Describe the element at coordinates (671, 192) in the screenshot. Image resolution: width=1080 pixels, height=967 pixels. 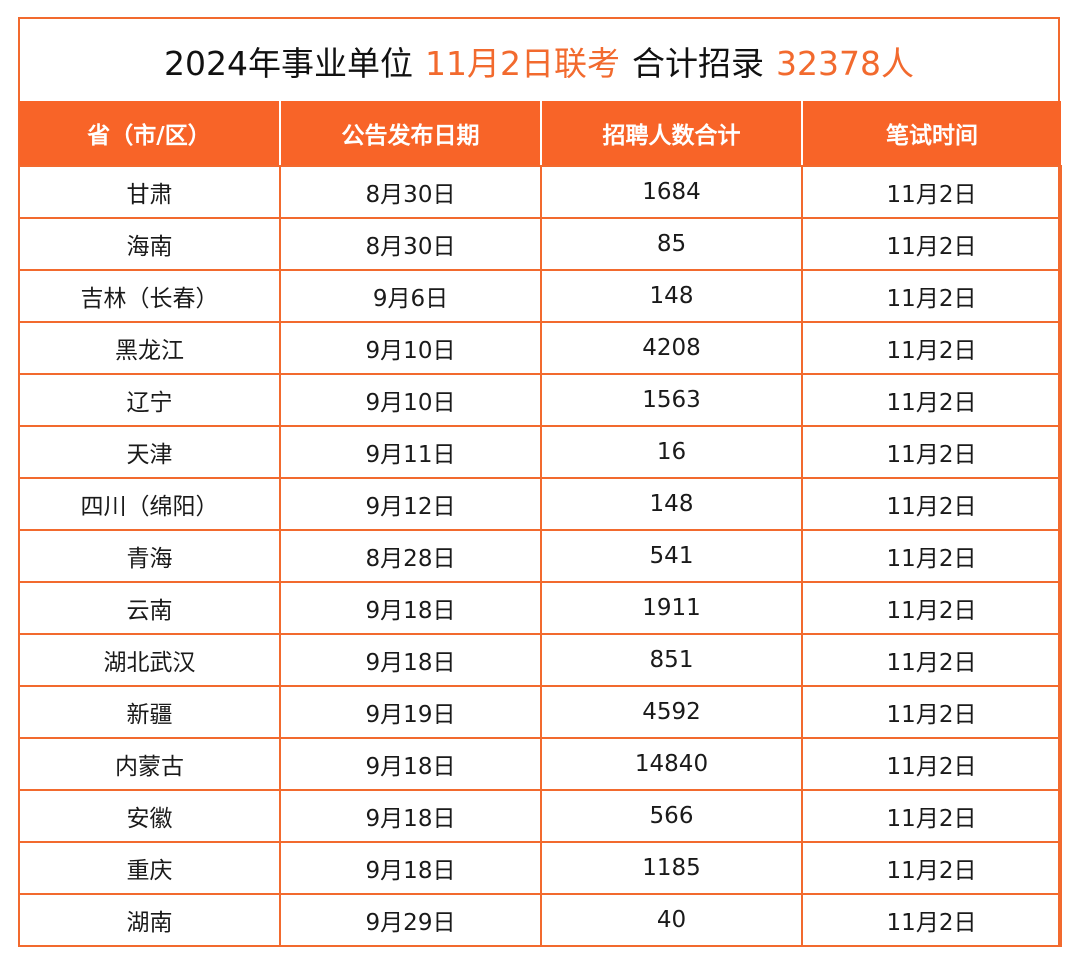
I see `cell-recruit-count: 1684` at that location.